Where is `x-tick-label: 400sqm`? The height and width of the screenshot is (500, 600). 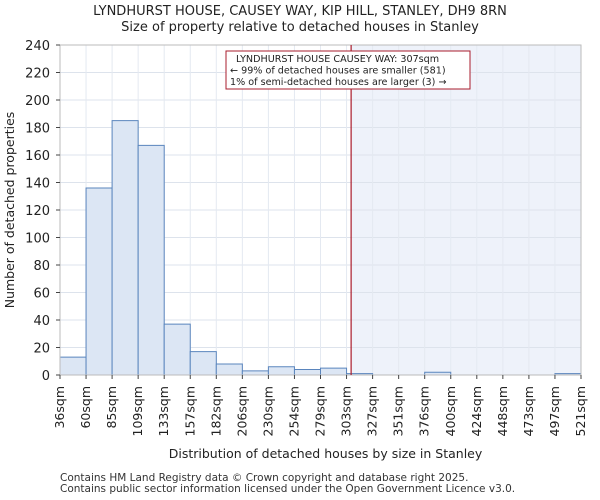
x-tick-label: 400sqm is located at coordinates (450, 411).